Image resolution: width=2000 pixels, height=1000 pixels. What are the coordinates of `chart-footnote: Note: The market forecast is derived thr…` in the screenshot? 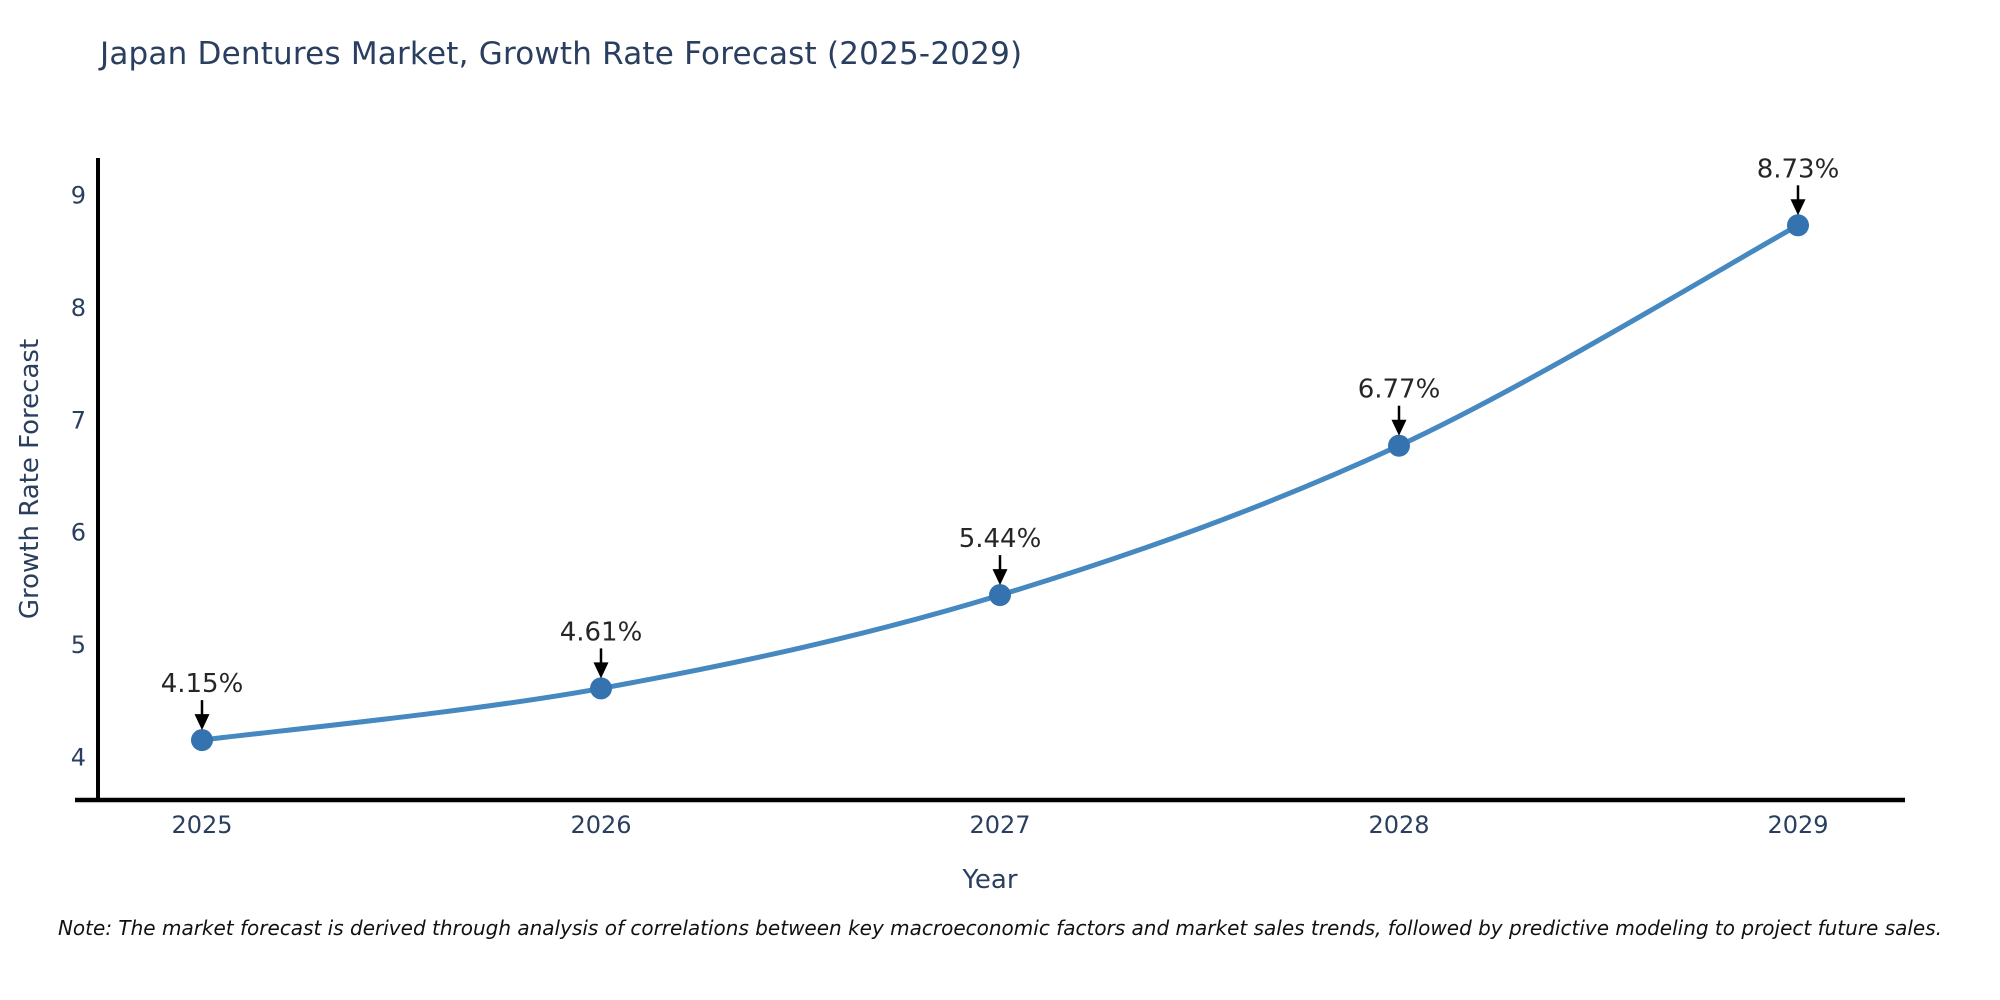 It's located at (1000, 928).